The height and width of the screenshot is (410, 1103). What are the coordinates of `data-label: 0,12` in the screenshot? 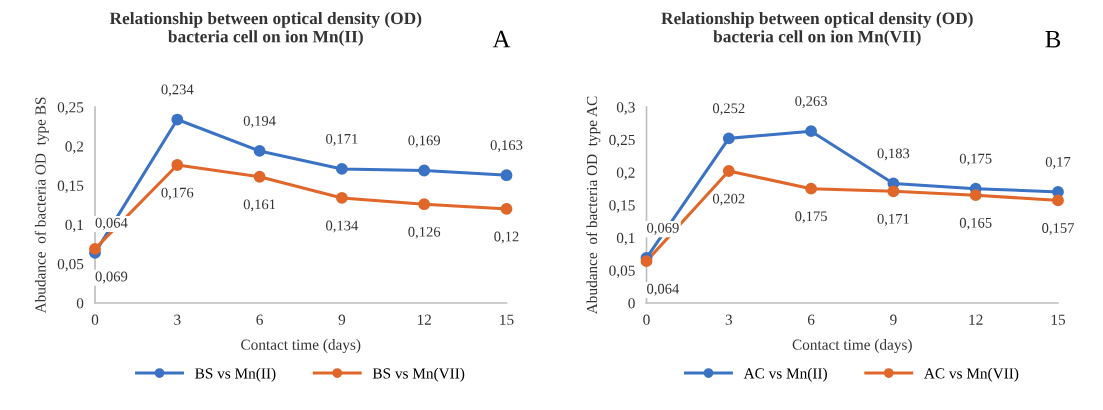 It's located at (506, 237).